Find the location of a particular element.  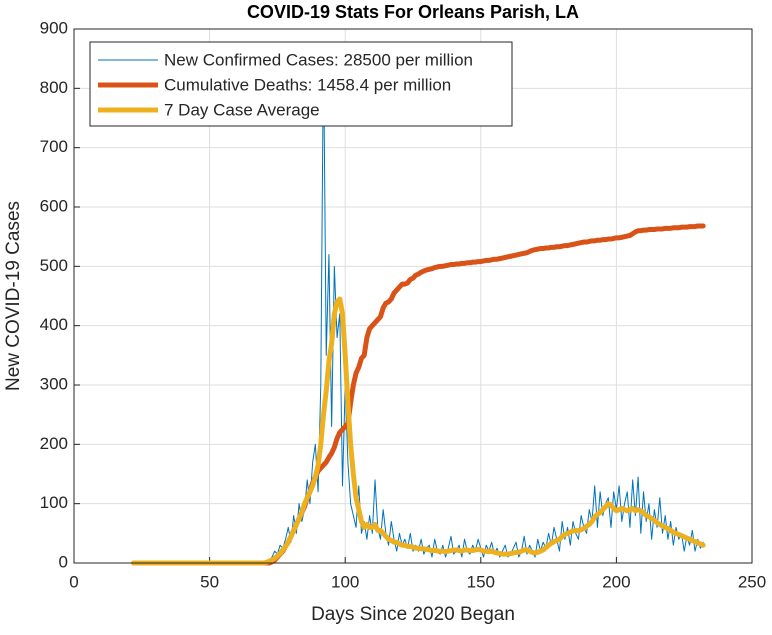

y-tick-label: 300 is located at coordinates (54, 383).